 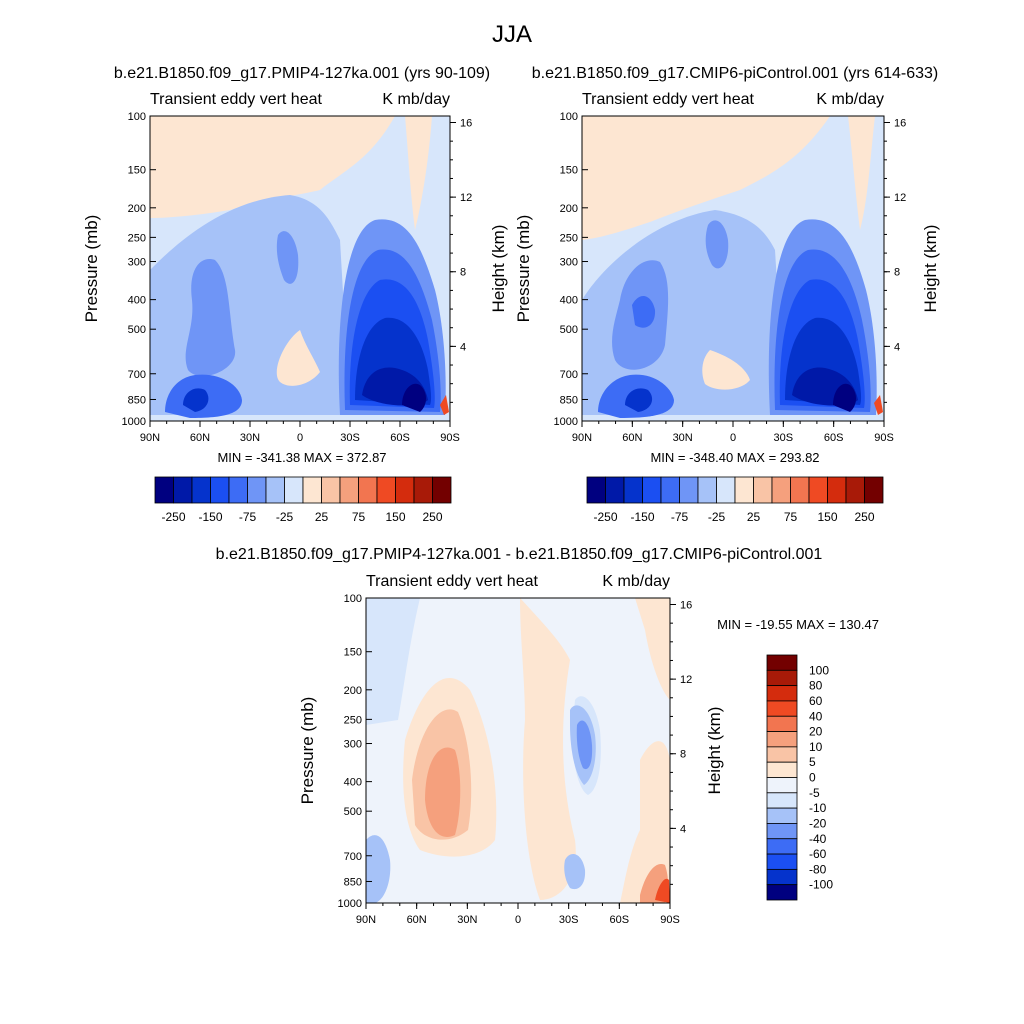 What do you see at coordinates (683, 829) in the screenshot?
I see `height-tick-label: 4` at bounding box center [683, 829].